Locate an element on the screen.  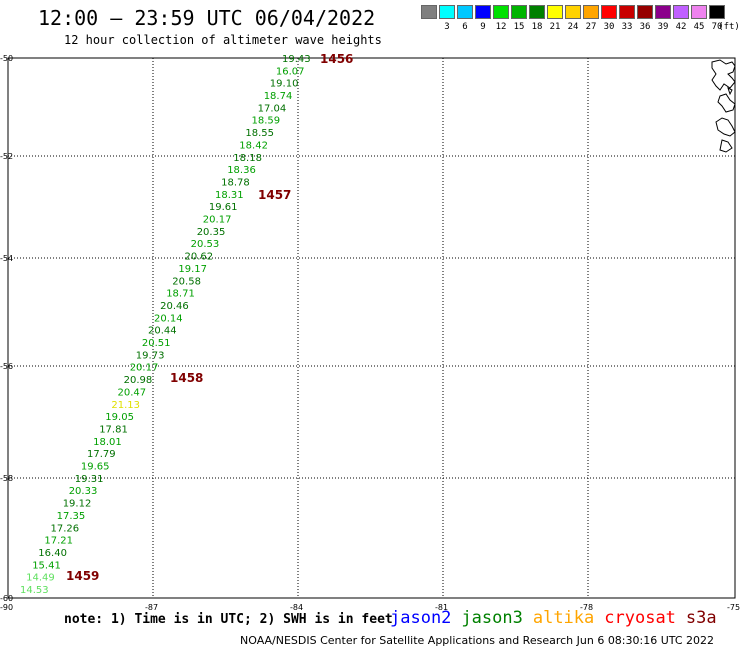
wave-height-value: 19.65 is located at coordinates (95, 467).